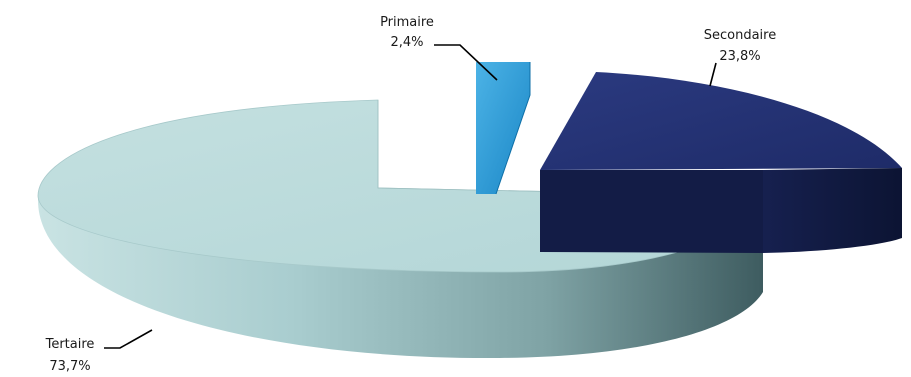  What do you see at coordinates (651, 211) in the screenshot?
I see `slice-secondaire-front` at bounding box center [651, 211].